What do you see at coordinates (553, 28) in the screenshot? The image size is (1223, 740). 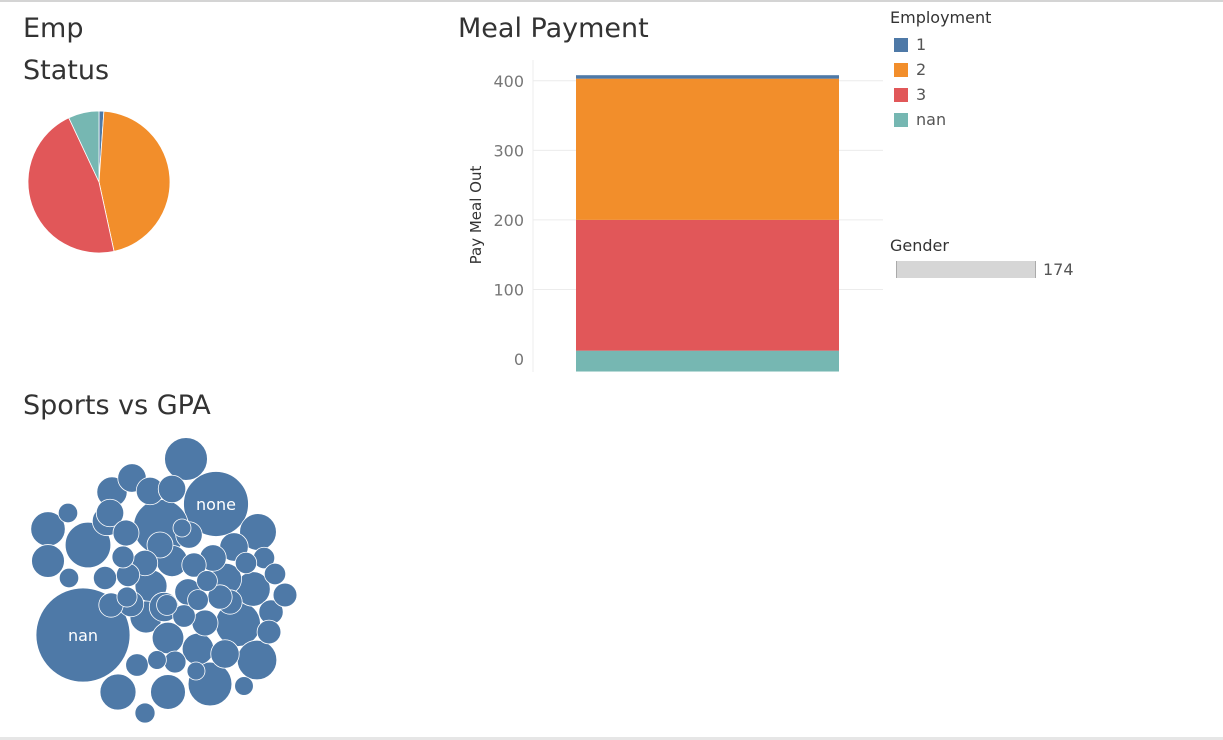 I see `meal-payment-title: Meal Payment` at bounding box center [553, 28].